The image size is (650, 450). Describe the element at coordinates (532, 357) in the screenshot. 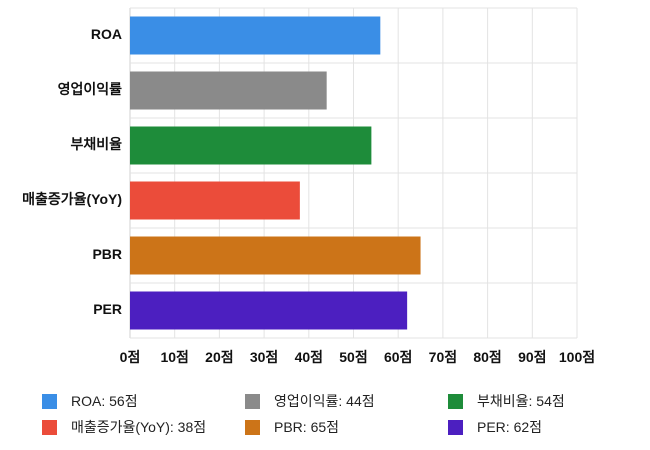

I see `x-tick-label: 90점` at that location.